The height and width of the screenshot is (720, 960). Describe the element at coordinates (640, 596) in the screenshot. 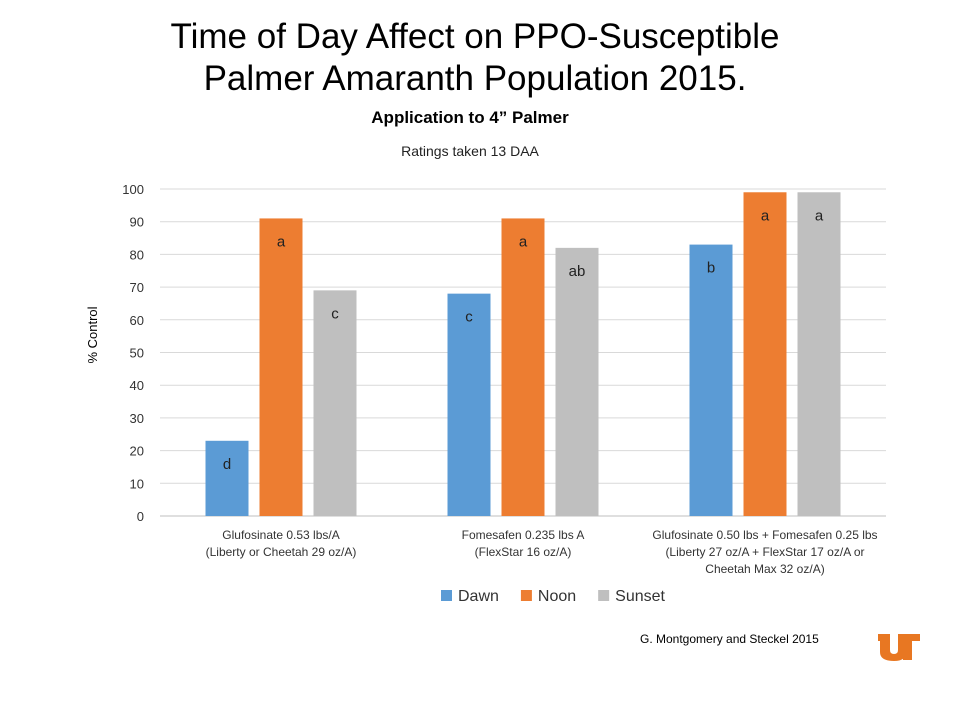

I see `legend-label-sunset: Sunset` at that location.